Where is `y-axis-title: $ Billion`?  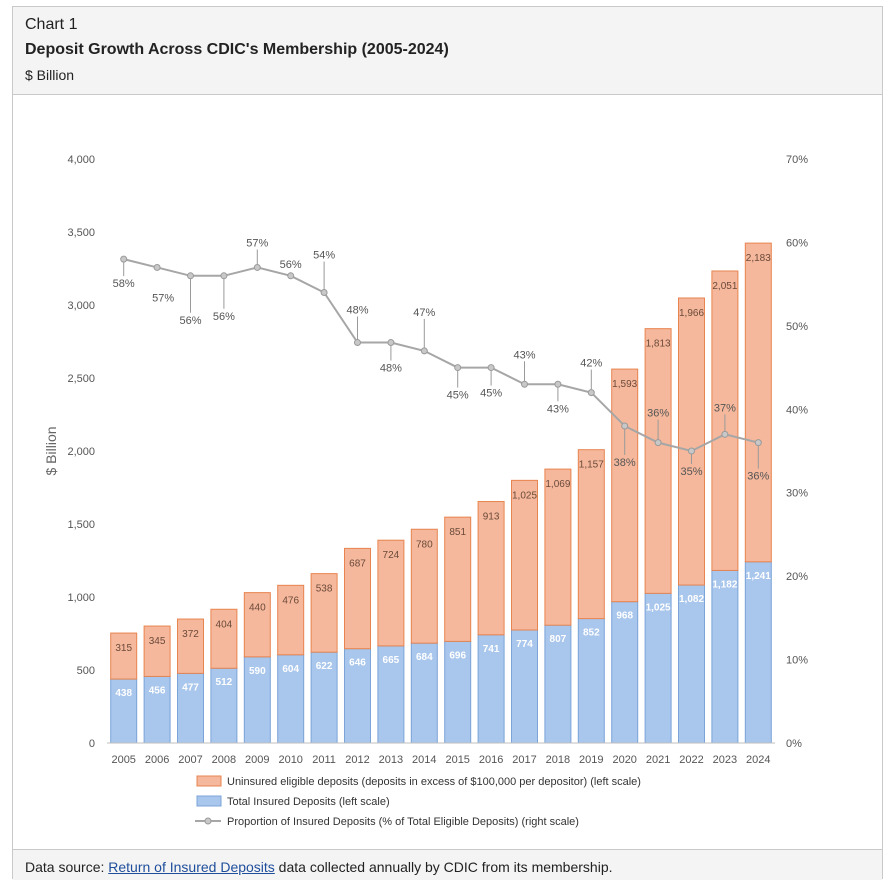
y-axis-title: $ Billion is located at coordinates (51, 450).